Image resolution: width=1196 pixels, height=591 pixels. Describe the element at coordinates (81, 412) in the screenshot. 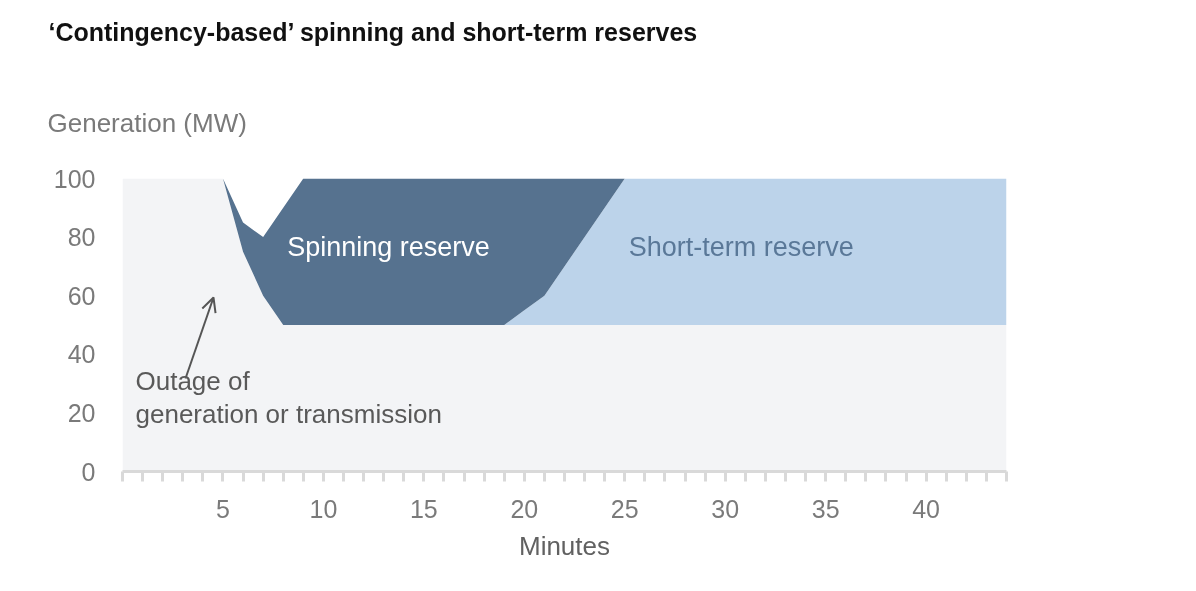

I see `y-tick-label: 20` at that location.